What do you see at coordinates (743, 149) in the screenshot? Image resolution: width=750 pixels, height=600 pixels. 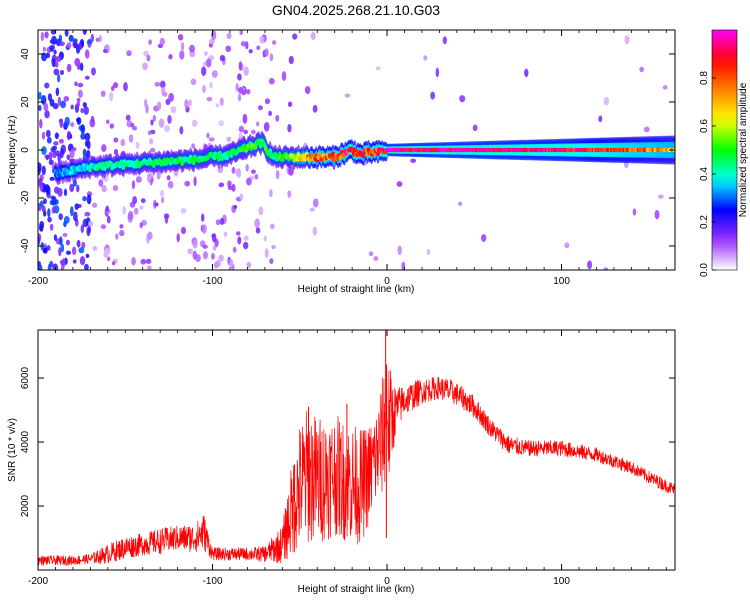 I see `colorbar-label: Normalized spectral amplitude` at bounding box center [743, 149].